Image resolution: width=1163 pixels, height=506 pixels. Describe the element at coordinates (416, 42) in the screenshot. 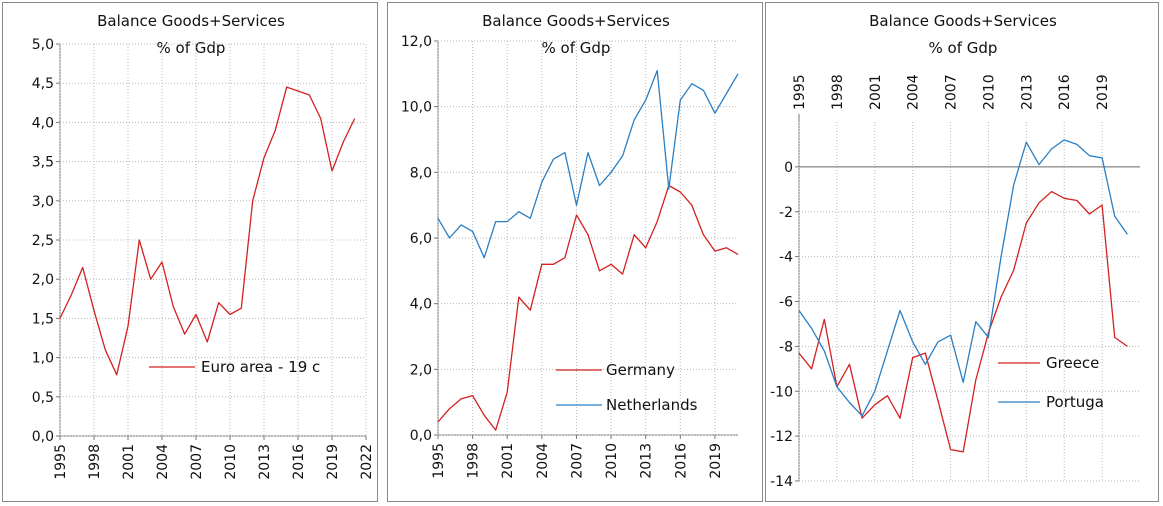

I see `y-tick-label: 12,0` at that location.